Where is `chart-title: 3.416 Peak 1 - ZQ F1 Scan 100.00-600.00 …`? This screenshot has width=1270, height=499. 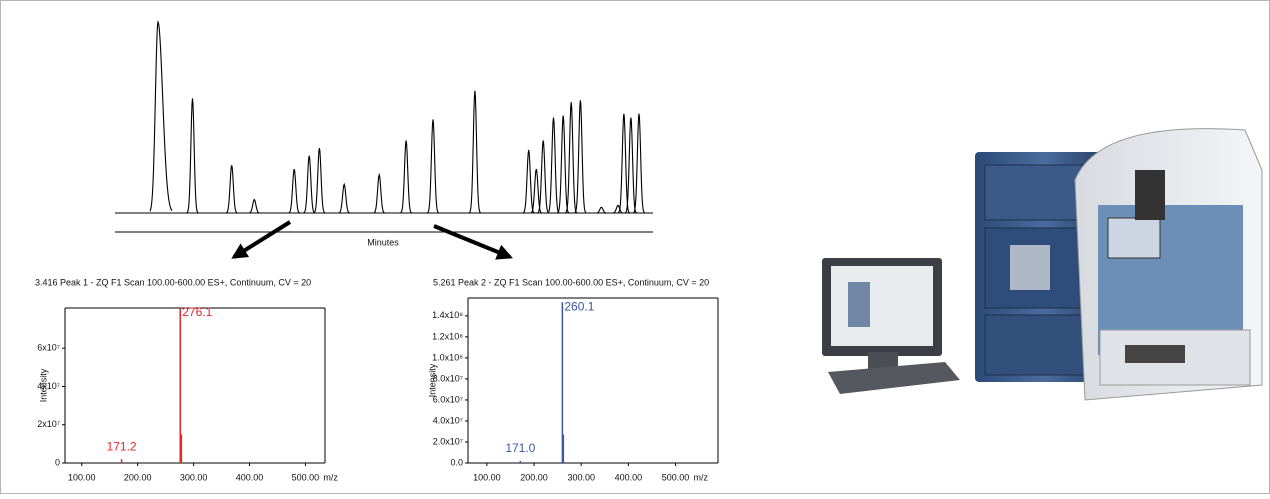 chart-title: 3.416 Peak 1 - ZQ F1 Scan 100.00-600.00 … is located at coordinates (173, 282).